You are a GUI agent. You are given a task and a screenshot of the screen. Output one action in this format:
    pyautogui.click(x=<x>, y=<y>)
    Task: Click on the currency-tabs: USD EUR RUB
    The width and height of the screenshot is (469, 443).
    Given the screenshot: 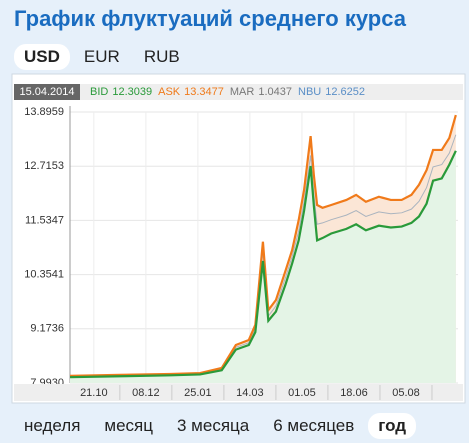 What is the action you would take?
    pyautogui.click(x=102, y=57)
    